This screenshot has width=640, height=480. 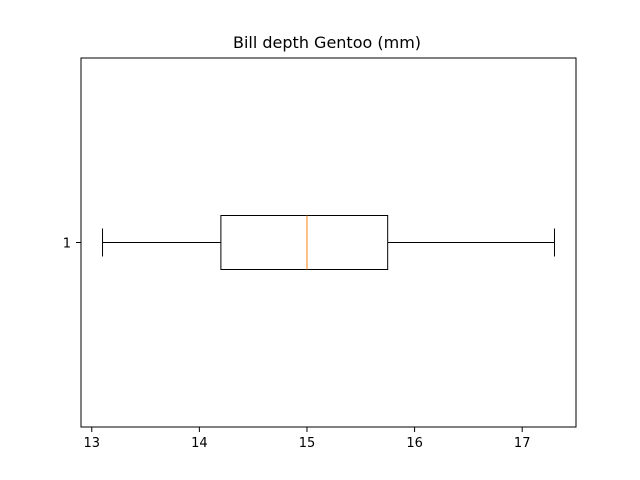 What do you see at coordinates (91, 443) in the screenshot?
I see `x-tick-label: 13` at bounding box center [91, 443].